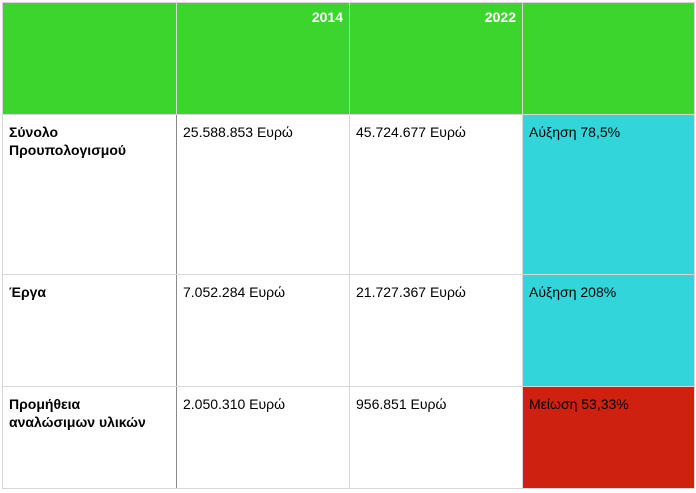 This screenshot has width=696, height=493. Describe the element at coordinates (263, 330) in the screenshot. I see `value-2014-projects: 7.052.284 Ευρώ` at that location.